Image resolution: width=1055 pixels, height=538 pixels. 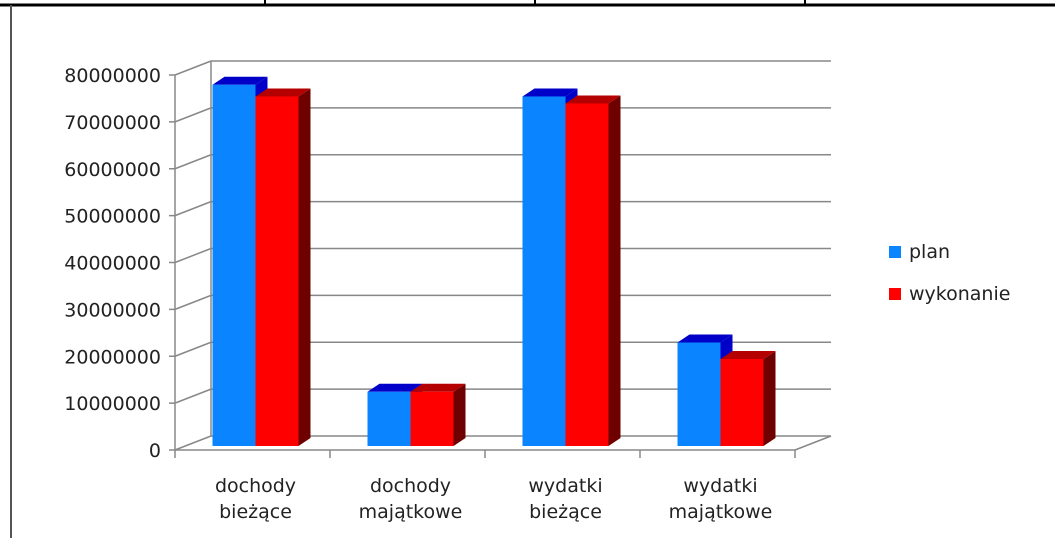 I want to click on y-tick-label: 0, so click(x=155, y=451).